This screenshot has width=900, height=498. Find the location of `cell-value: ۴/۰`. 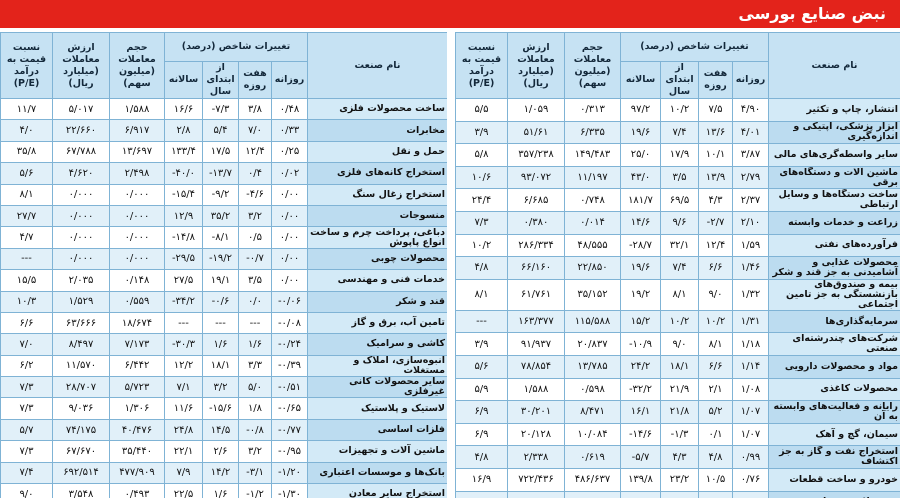

cell-value: ۴/۰ is located at coordinates (26, 130).